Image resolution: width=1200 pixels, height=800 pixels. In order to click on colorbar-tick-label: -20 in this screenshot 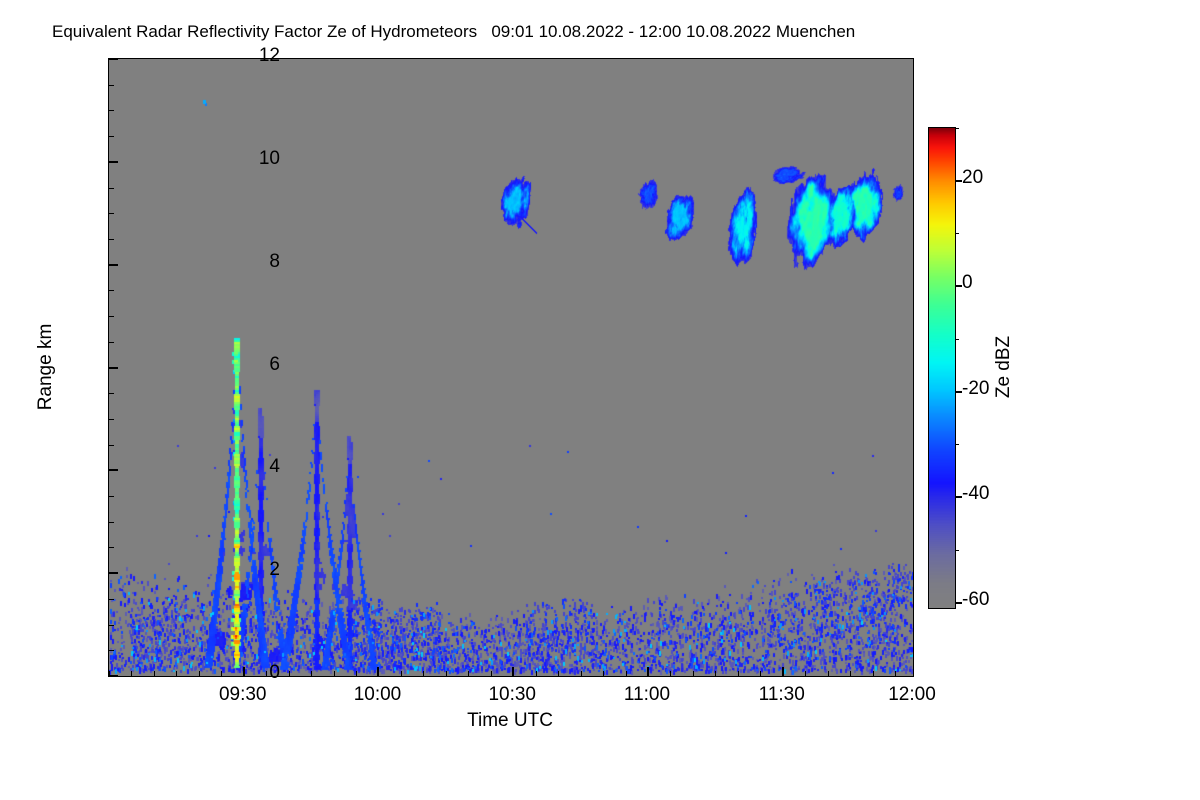, I will do `click(976, 388)`.